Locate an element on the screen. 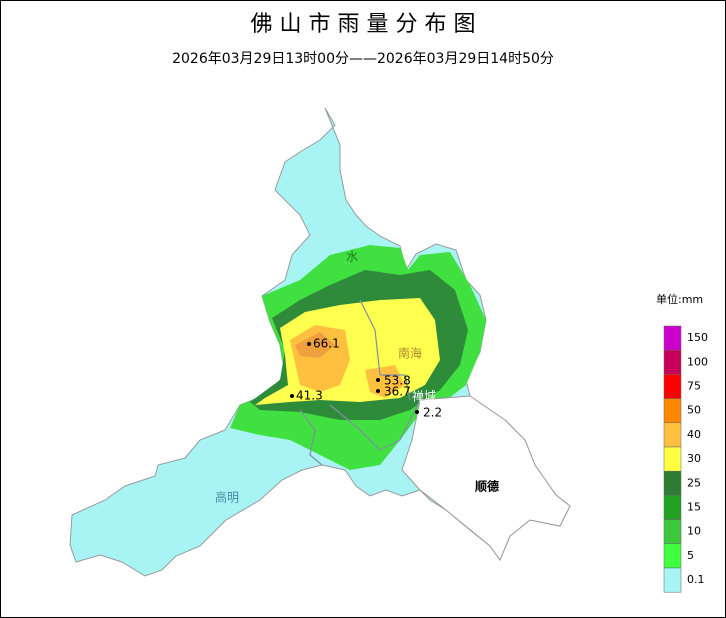 The height and width of the screenshot is (618, 726). legend: 150 100 75 50 40 30 25 15 10 5 0.1 is located at coordinates (685, 459).